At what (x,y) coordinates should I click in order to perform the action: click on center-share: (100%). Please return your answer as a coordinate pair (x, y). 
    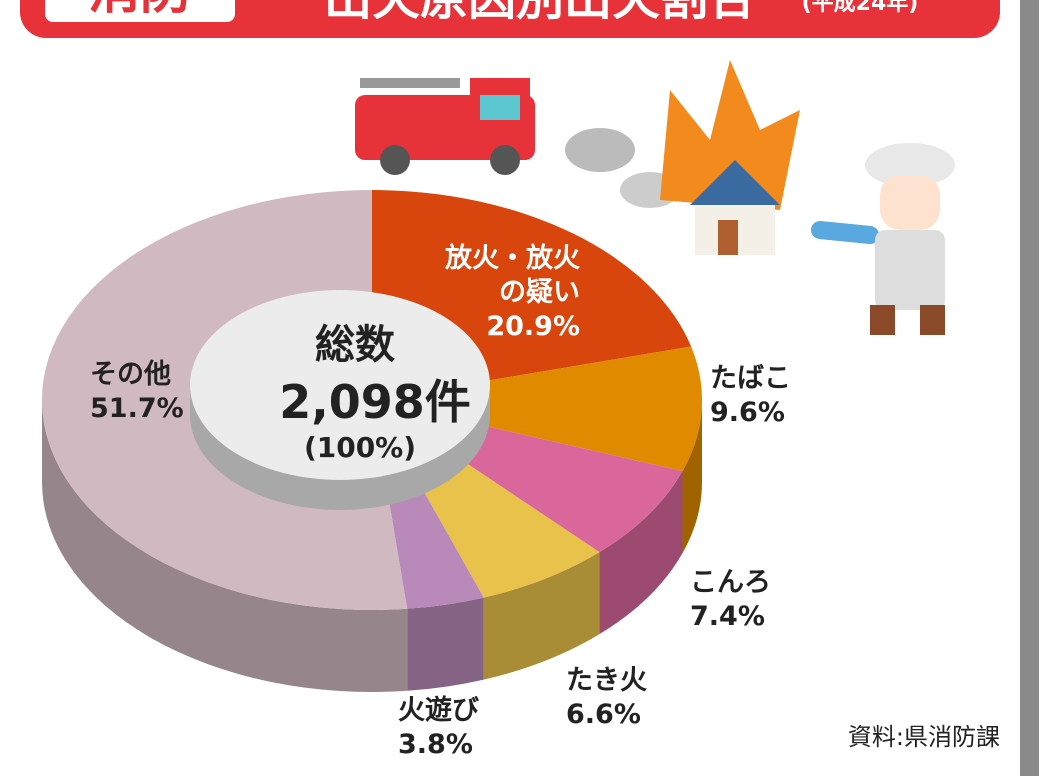
    Looking at the image, I should click on (360, 447).